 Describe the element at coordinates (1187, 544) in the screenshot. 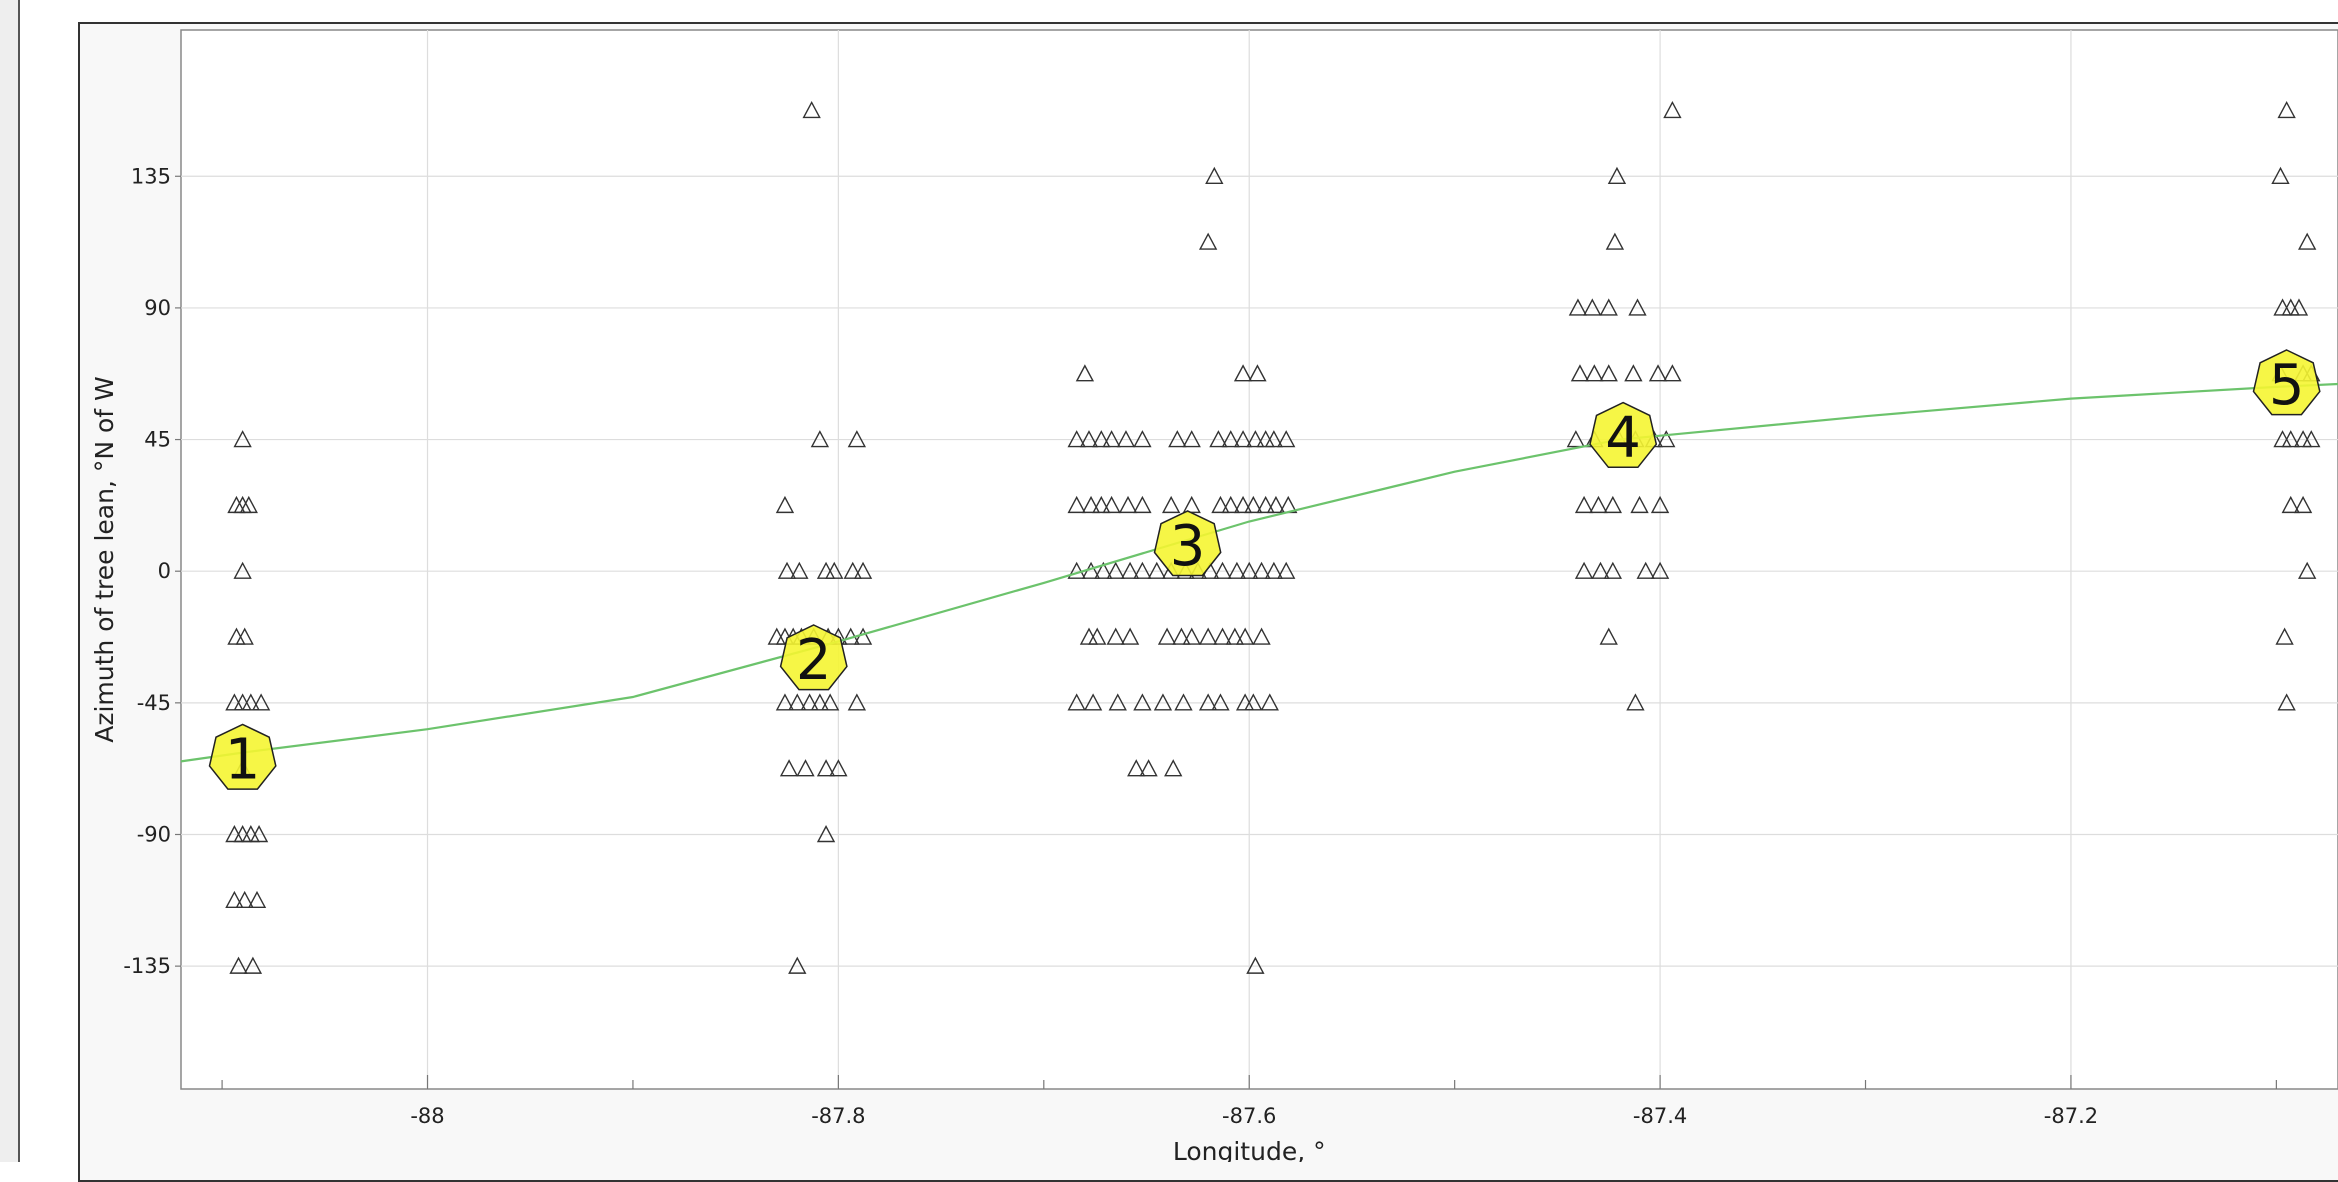

I see `site-badge-3: 3` at that location.